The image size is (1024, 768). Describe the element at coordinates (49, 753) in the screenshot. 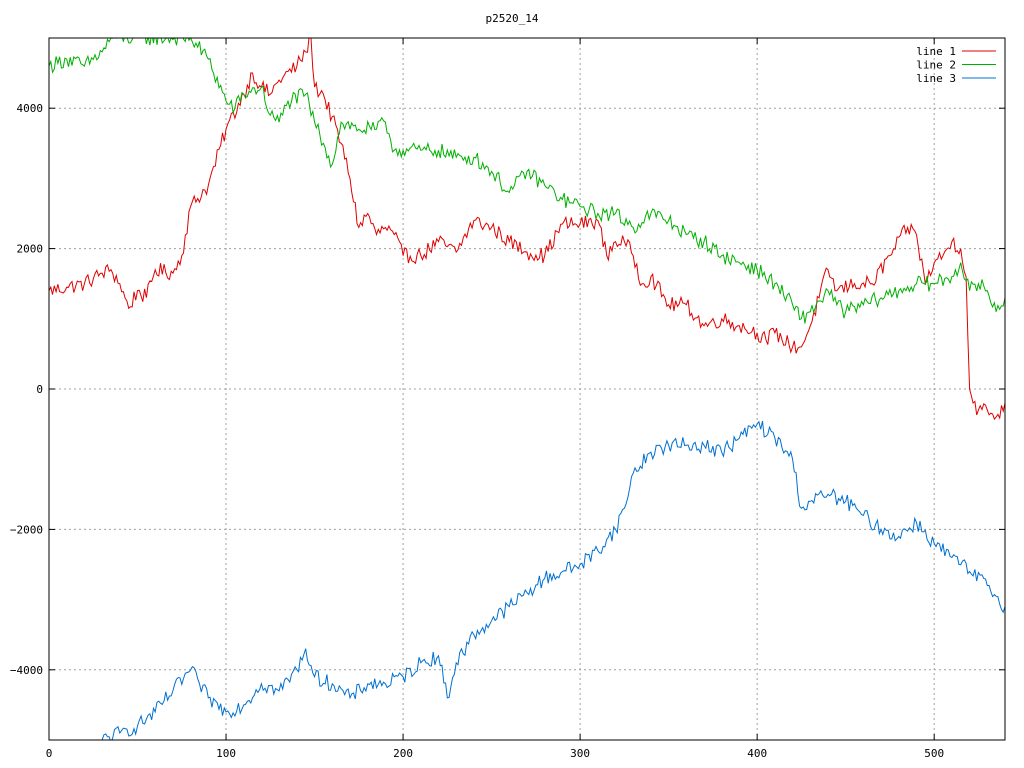

I see `x-tick-label: 0` at that location.